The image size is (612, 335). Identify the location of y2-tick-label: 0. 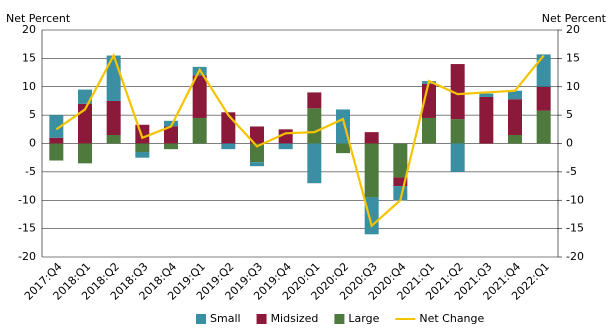
(569, 143).